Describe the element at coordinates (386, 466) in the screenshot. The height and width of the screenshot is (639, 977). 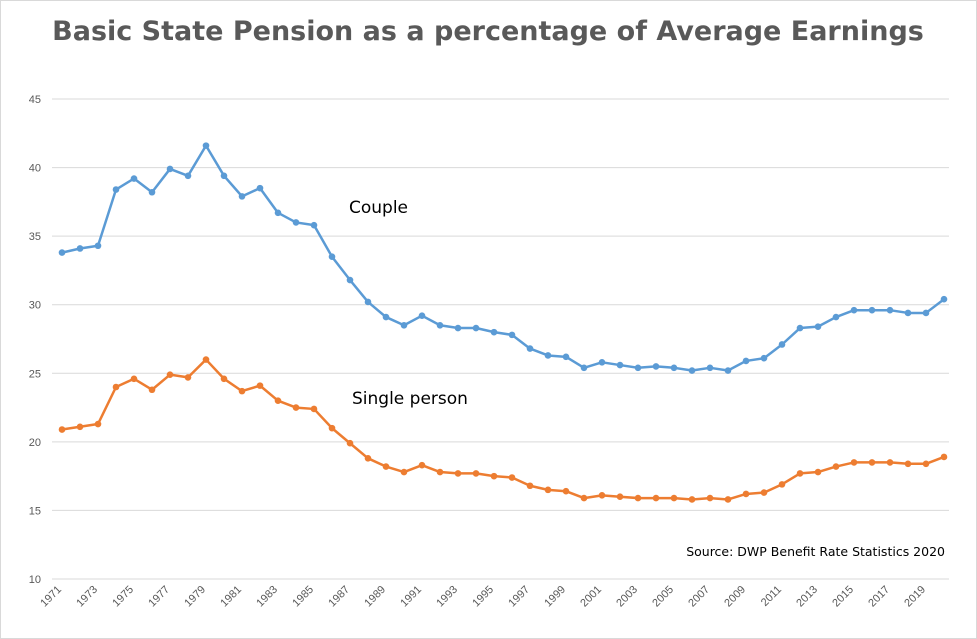
I see `data-point-single-person-1989` at that location.